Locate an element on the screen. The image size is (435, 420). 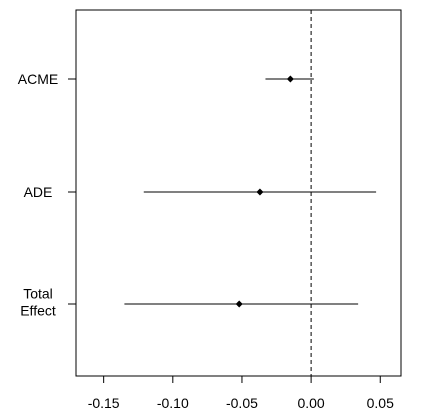
row-label: ACME is located at coordinates (38, 79).